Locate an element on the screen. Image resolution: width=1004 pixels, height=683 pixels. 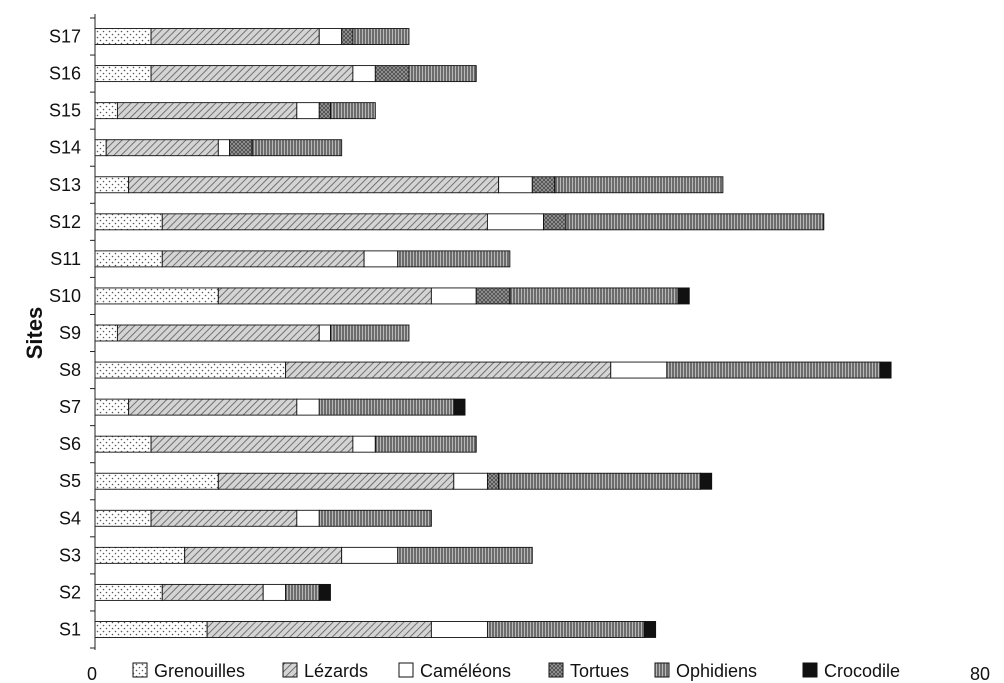
bar-segment-cam-l-ons-s1 is located at coordinates (459, 629).